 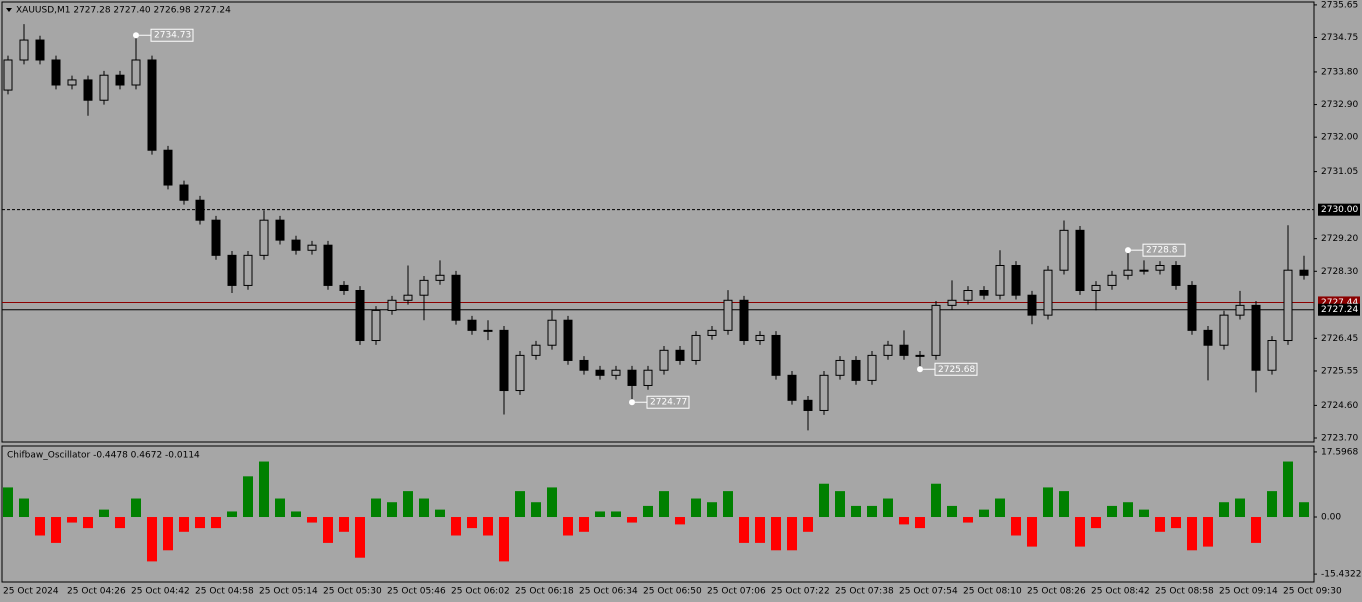 What do you see at coordinates (1339, 371) in the screenshot?
I see `y-tick-label: 2725.55` at bounding box center [1339, 371].